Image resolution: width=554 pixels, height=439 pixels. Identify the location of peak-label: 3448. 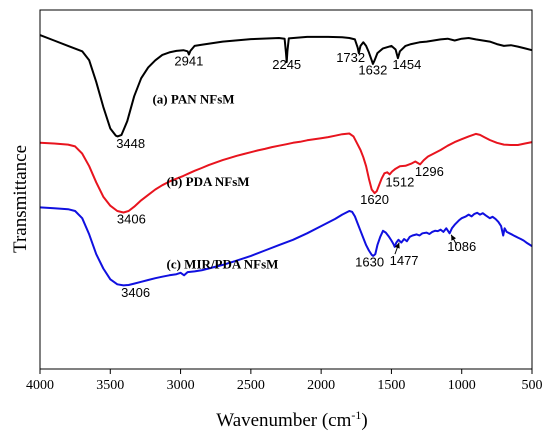
(130, 143).